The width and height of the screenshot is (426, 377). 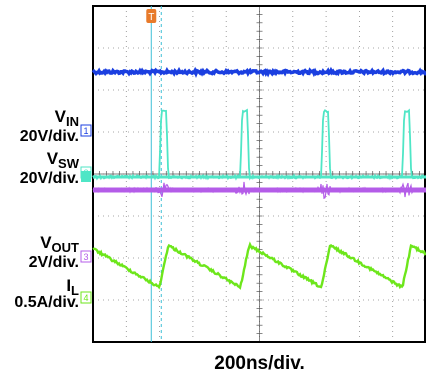 I want to click on channel-name-2: VSW, so click(x=63, y=160).